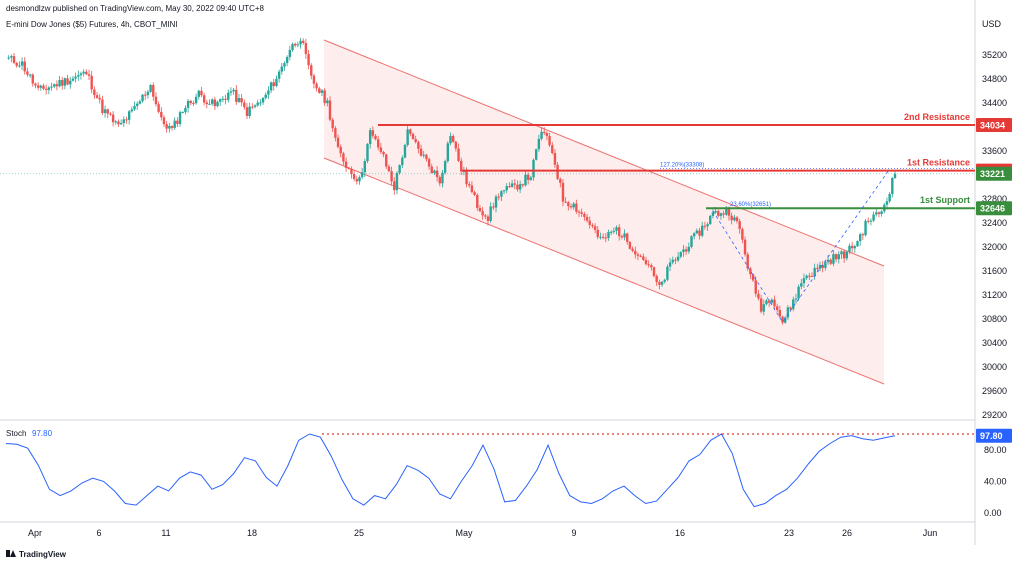 This screenshot has height=563, width=1024. I want to click on logo-mark-icon, so click(8, 553).